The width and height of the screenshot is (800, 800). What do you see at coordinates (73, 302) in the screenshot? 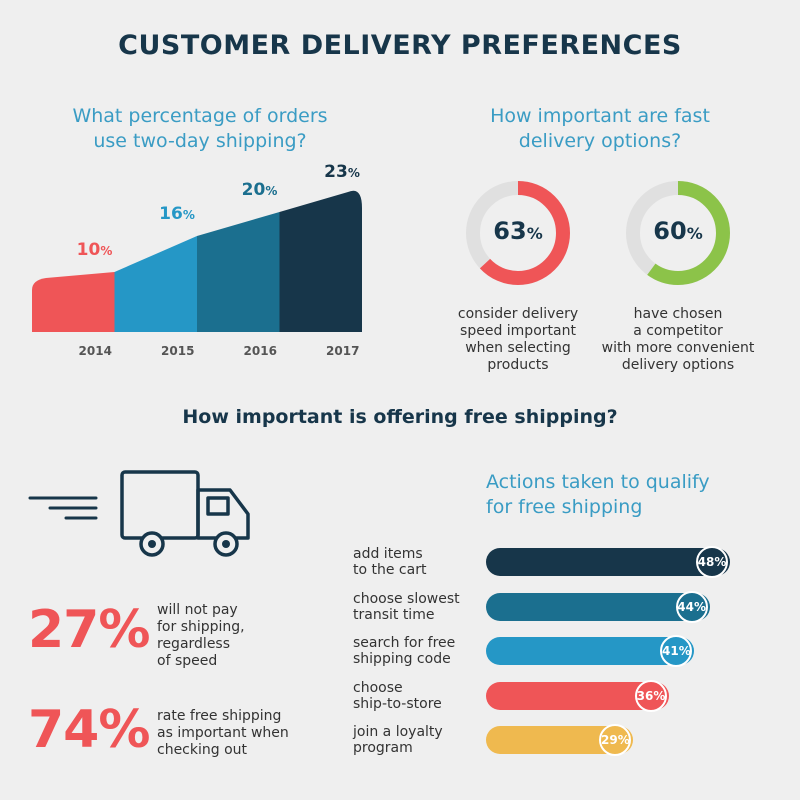
I see `area-segment-2014` at bounding box center [73, 302].